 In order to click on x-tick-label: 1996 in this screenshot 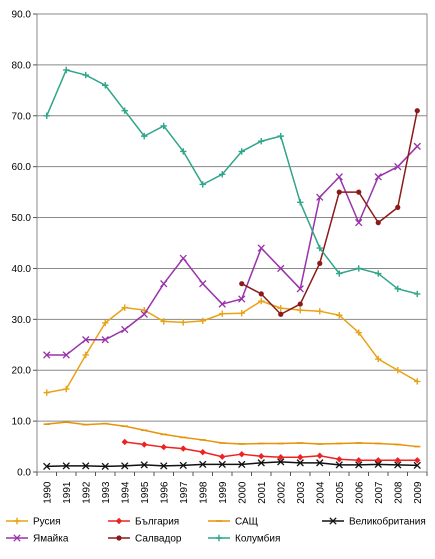, I will do `click(164, 492)`.